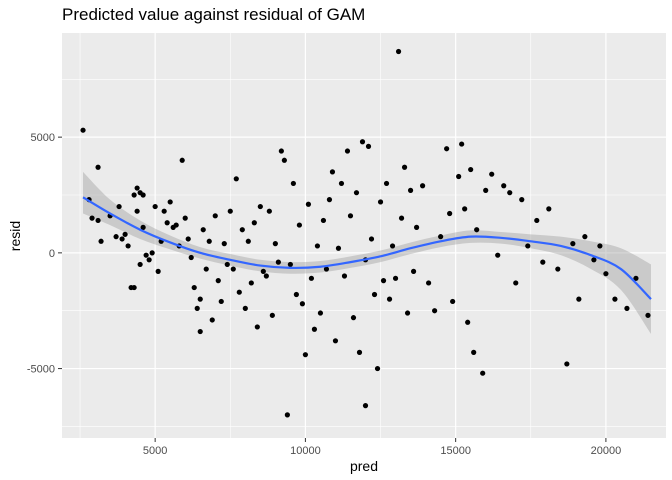 The image size is (672, 480). What do you see at coordinates (155, 451) in the screenshot?
I see `x-tick-label: 5000` at bounding box center [155, 451].